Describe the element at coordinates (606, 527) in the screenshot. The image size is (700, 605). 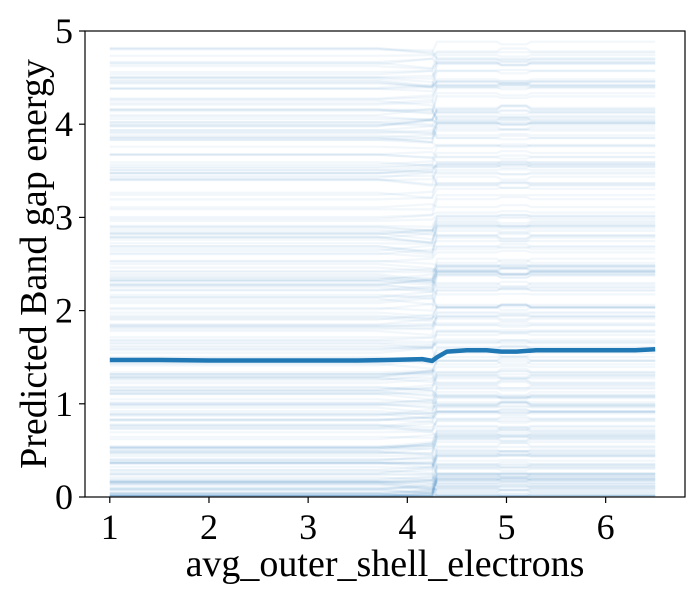
I see `x-tick-label: 6` at that location.